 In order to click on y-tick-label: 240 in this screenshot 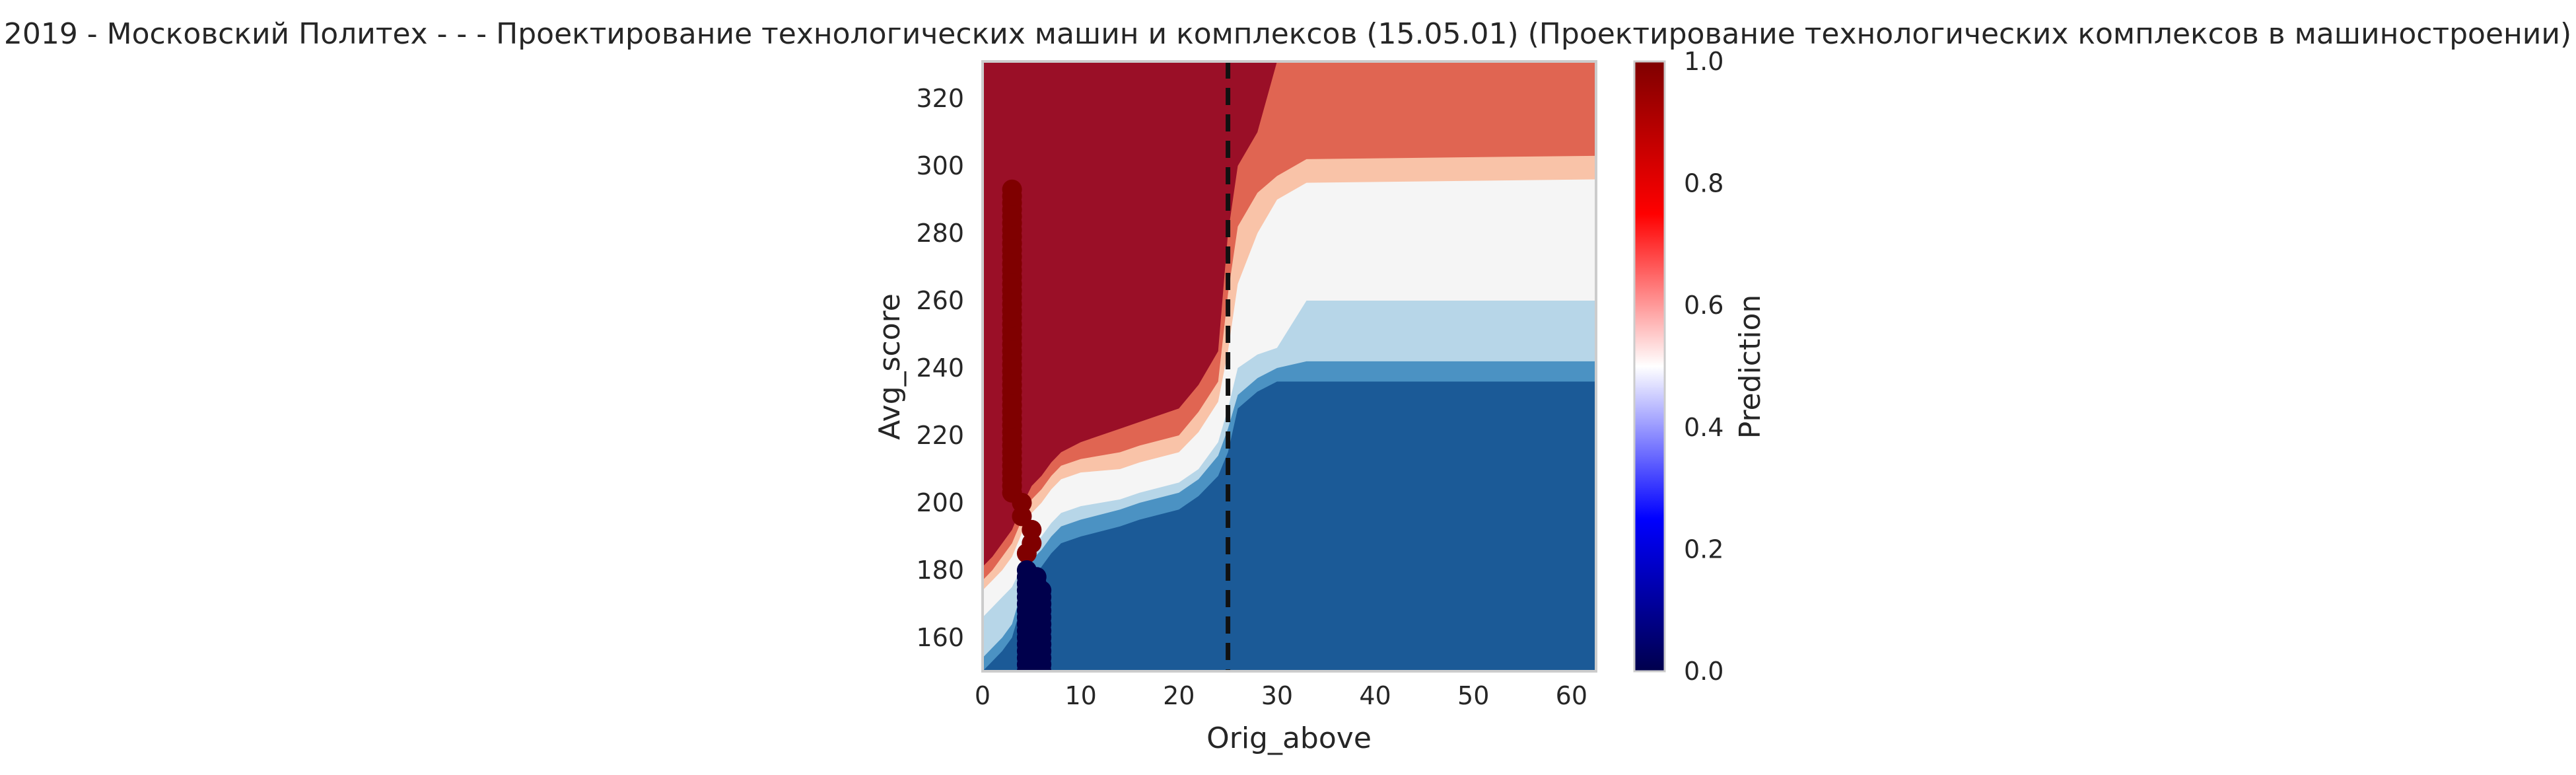, I will do `click(940, 368)`.